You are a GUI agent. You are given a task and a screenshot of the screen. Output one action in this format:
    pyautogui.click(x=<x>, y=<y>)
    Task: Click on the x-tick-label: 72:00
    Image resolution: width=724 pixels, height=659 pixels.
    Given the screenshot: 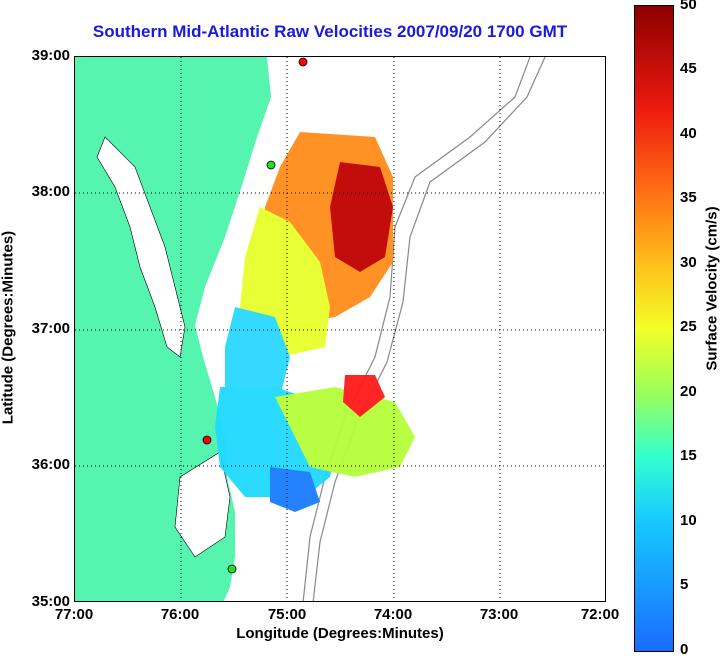 What is the action you would take?
    pyautogui.click(x=600, y=614)
    